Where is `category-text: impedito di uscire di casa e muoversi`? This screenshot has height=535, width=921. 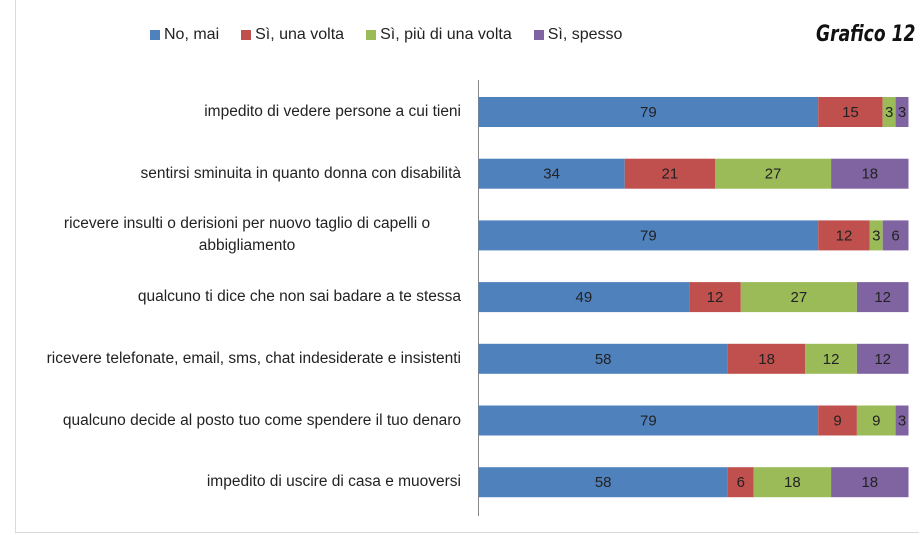
category-text: impedito di uscire di casa e muoversi is located at coordinates (333, 482).